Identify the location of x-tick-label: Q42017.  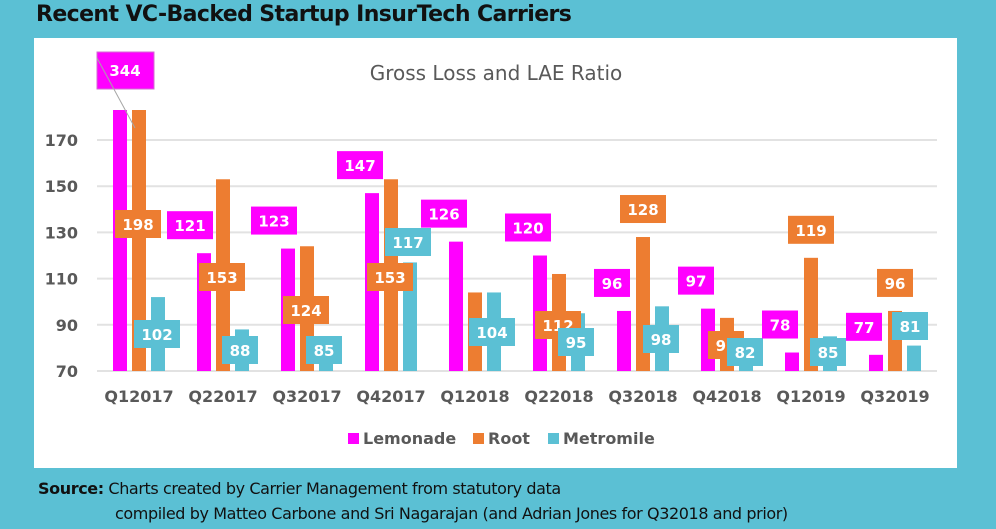
(390, 396).